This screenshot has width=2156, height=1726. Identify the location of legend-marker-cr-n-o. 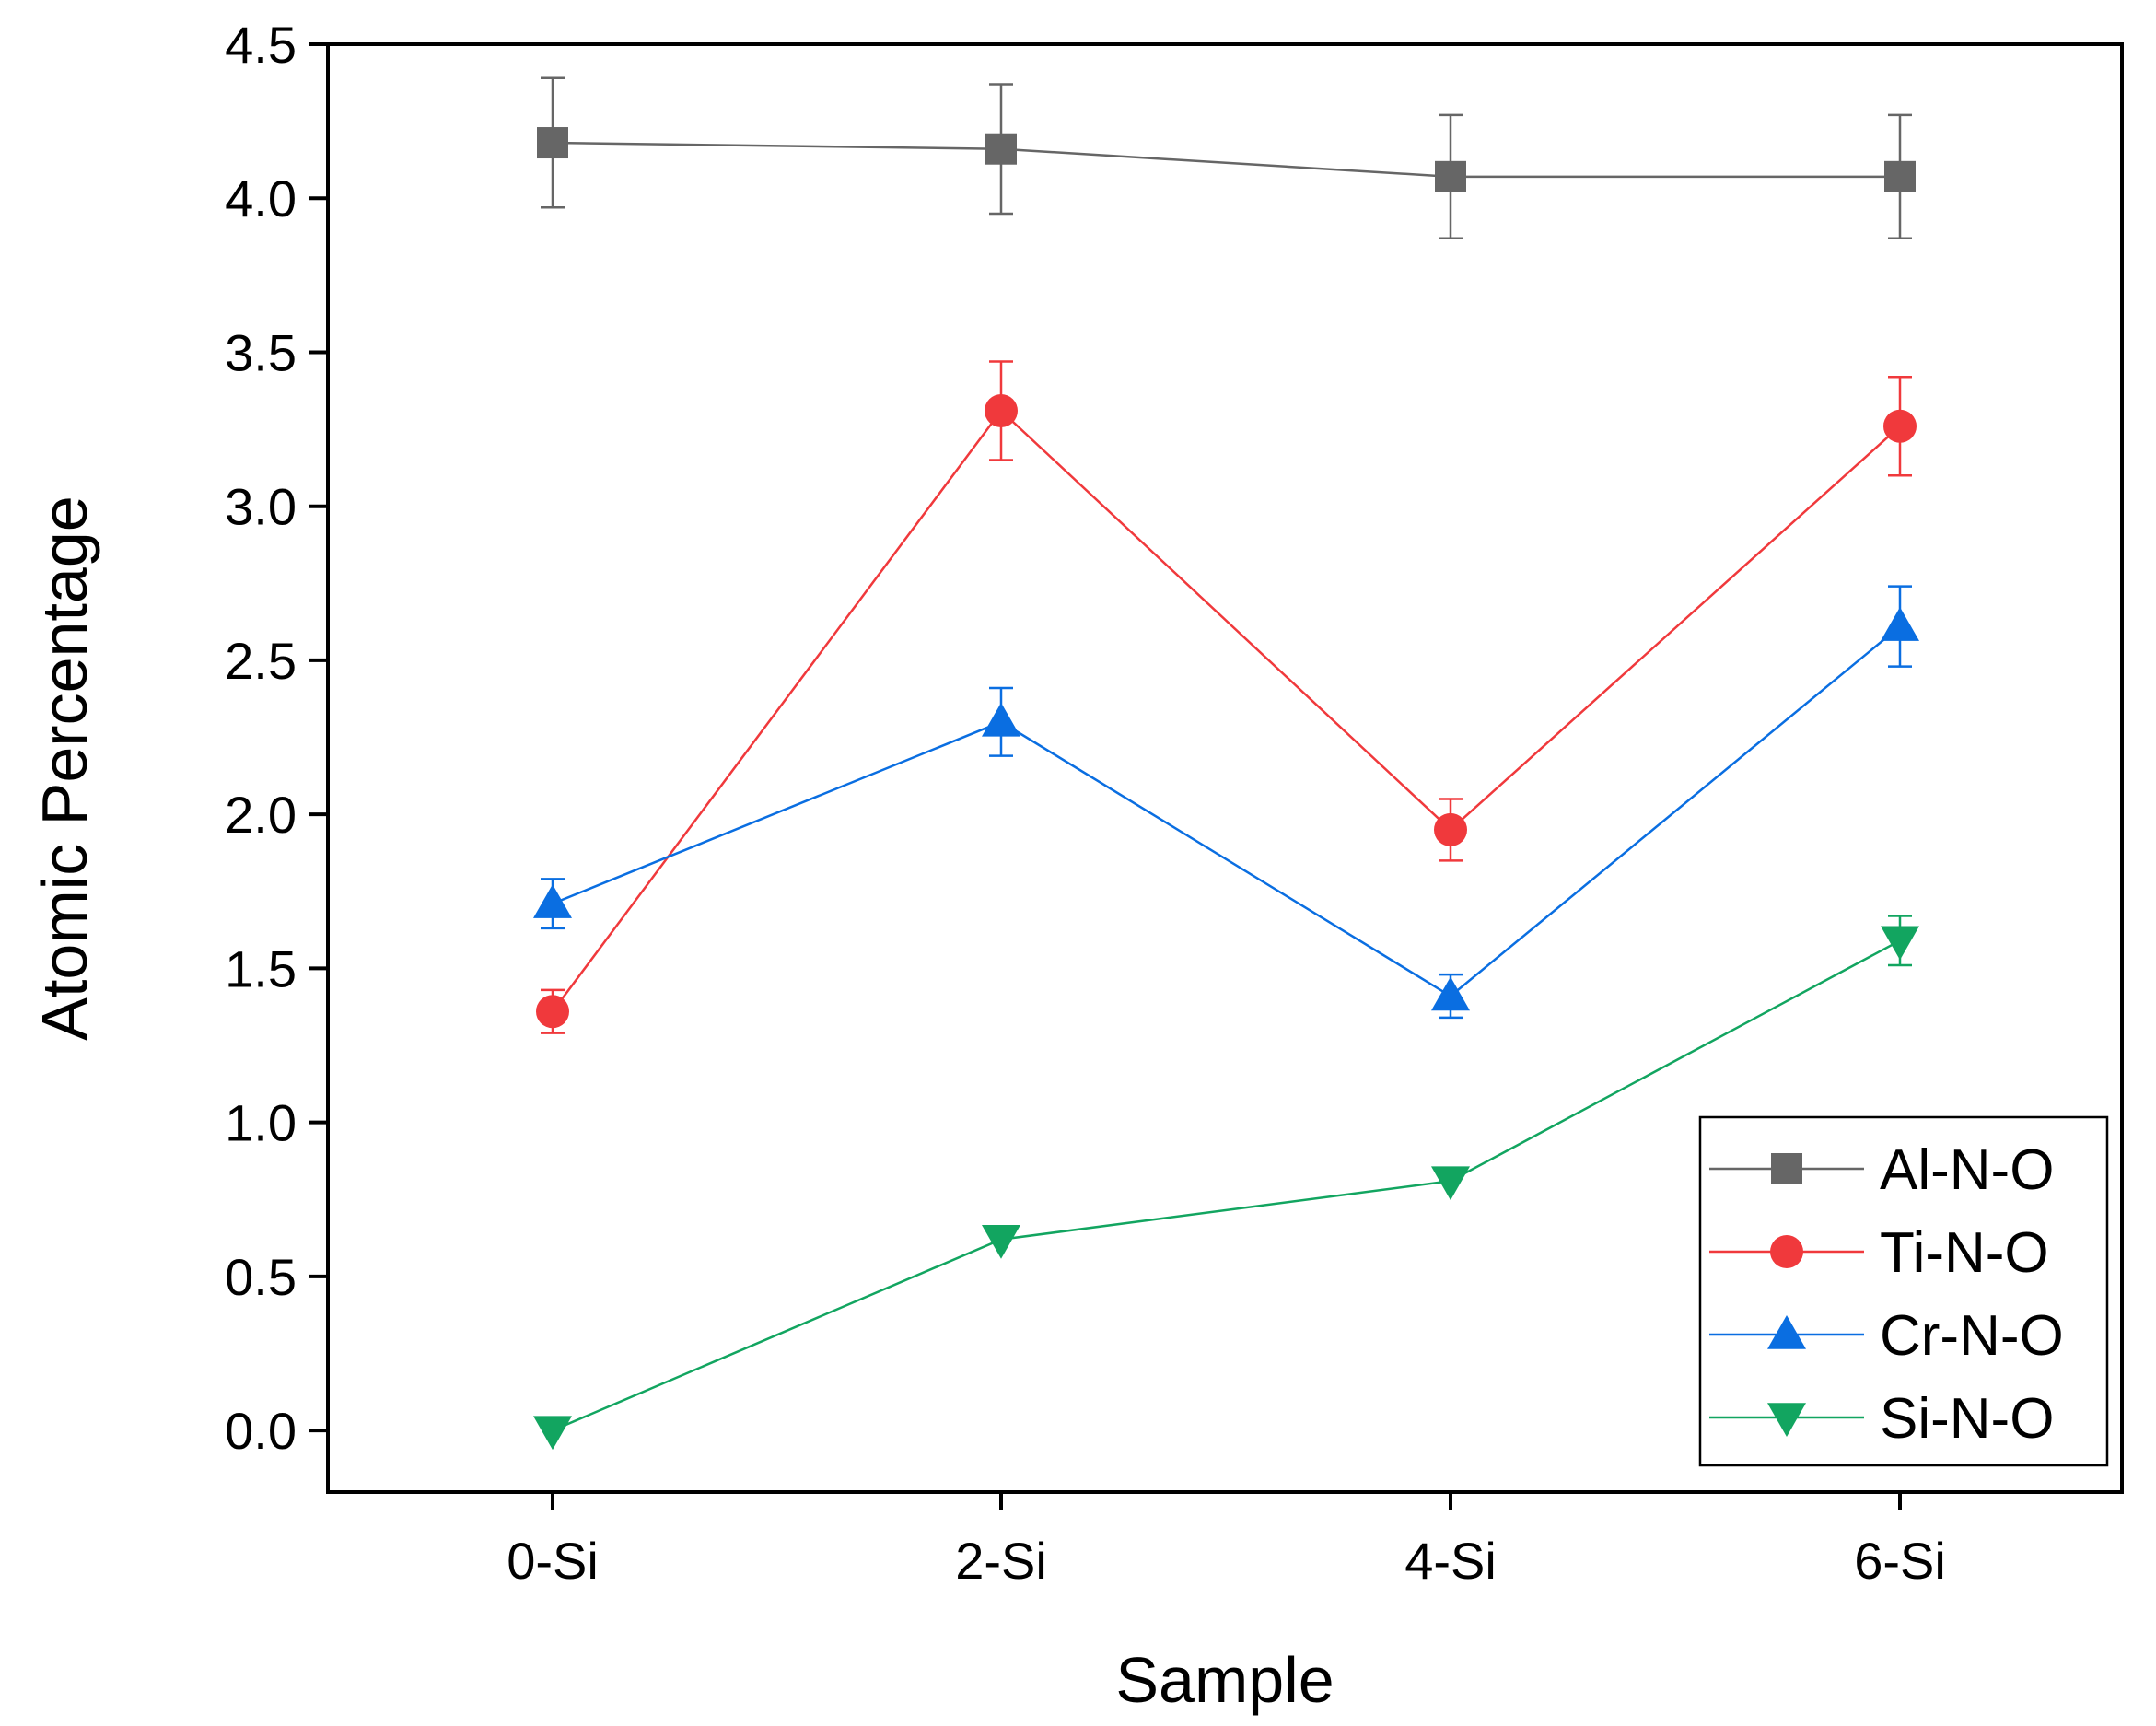
(1786, 1332).